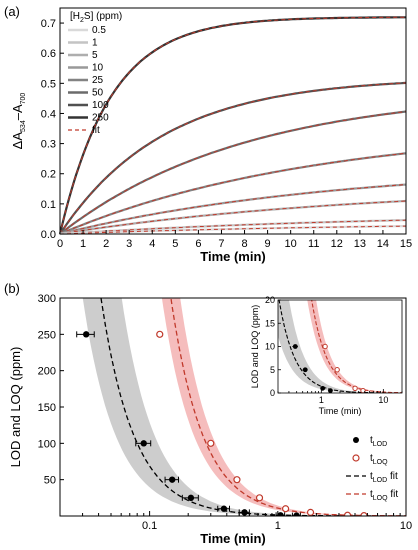 The width and height of the screenshot is (418, 550). Describe the element at coordinates (98, 80) in the screenshot. I see `legend-label-25: 25` at that location.